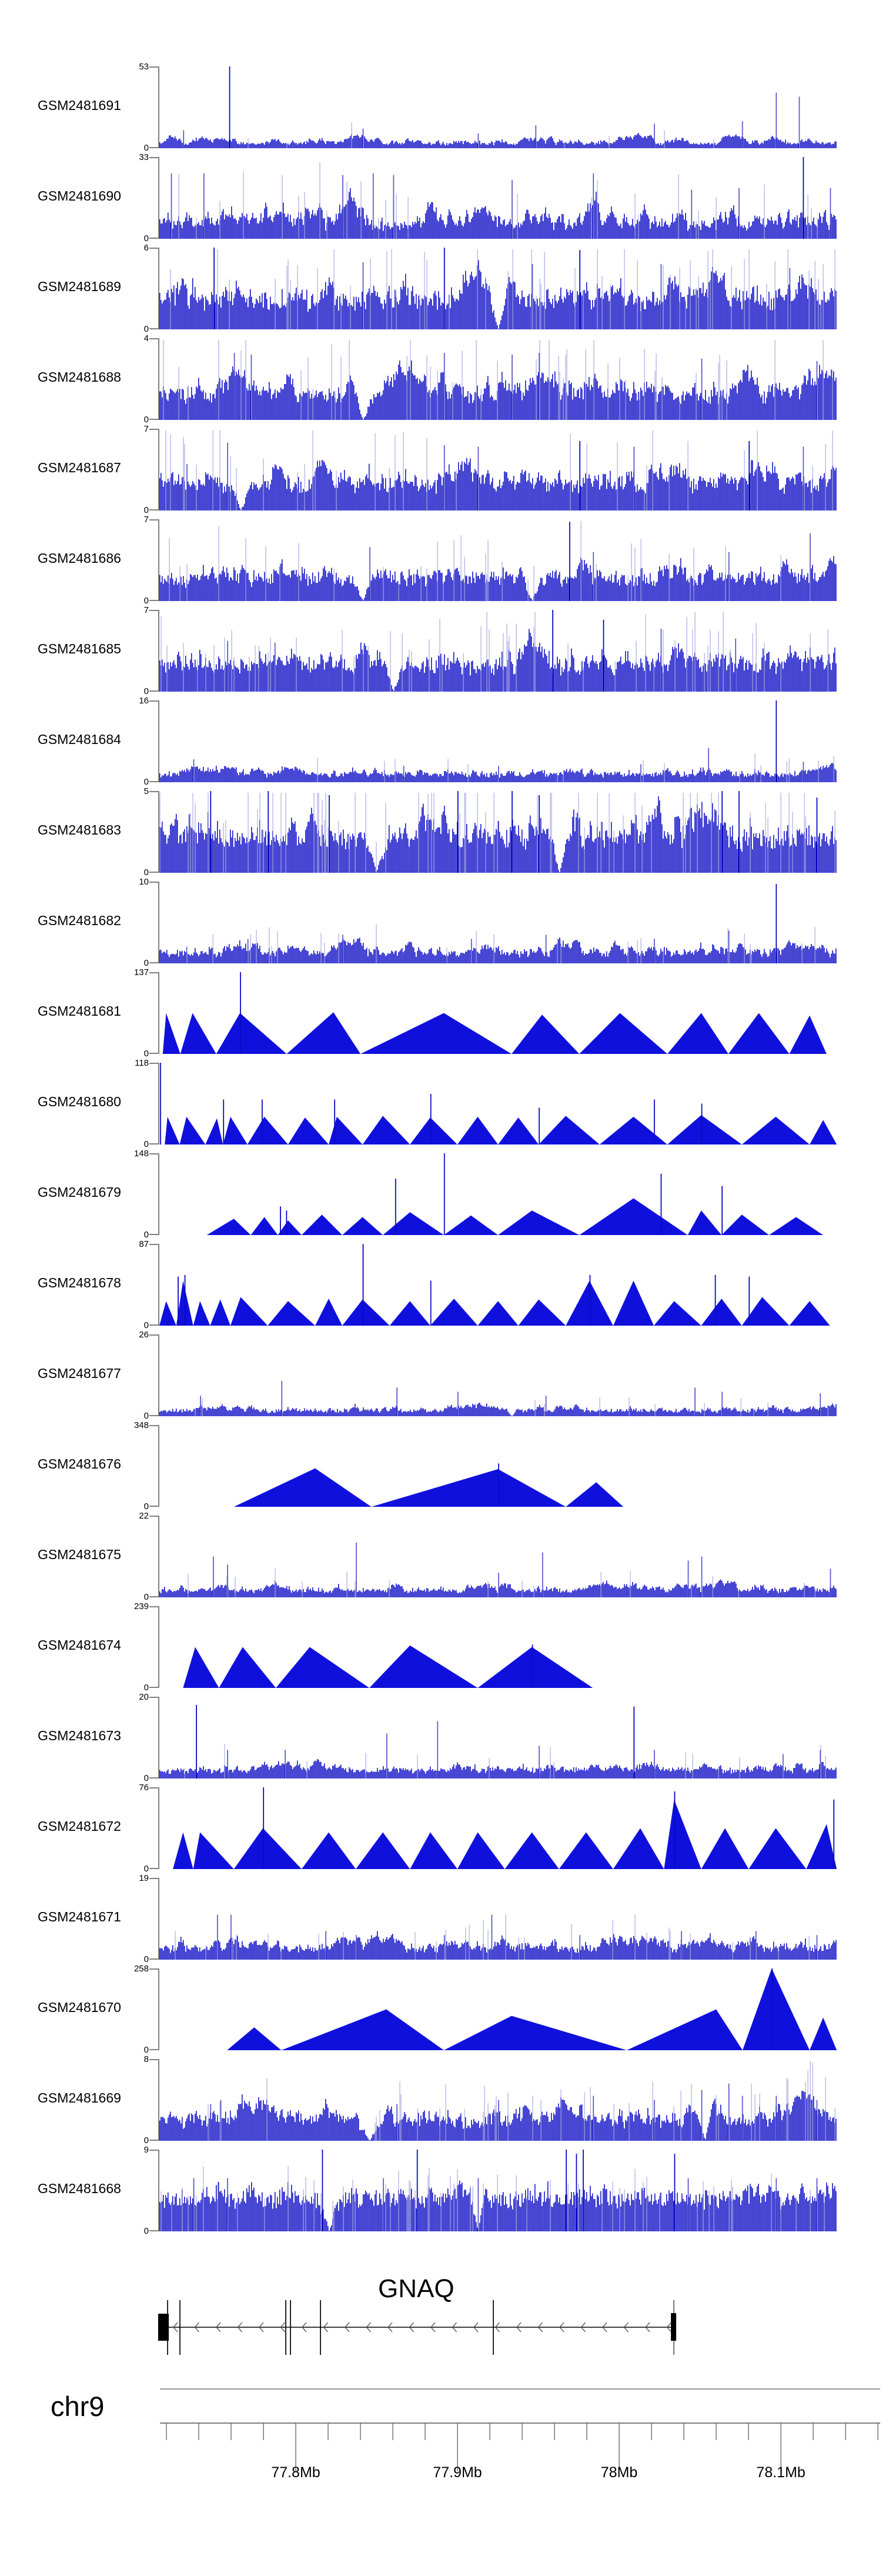 The height and width of the screenshot is (2576, 882). What do you see at coordinates (79, 105) in the screenshot?
I see `track-label: GSM2481691` at bounding box center [79, 105].